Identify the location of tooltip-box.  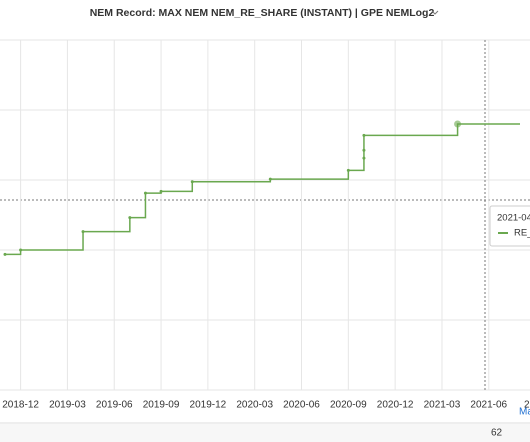
(509, 226).